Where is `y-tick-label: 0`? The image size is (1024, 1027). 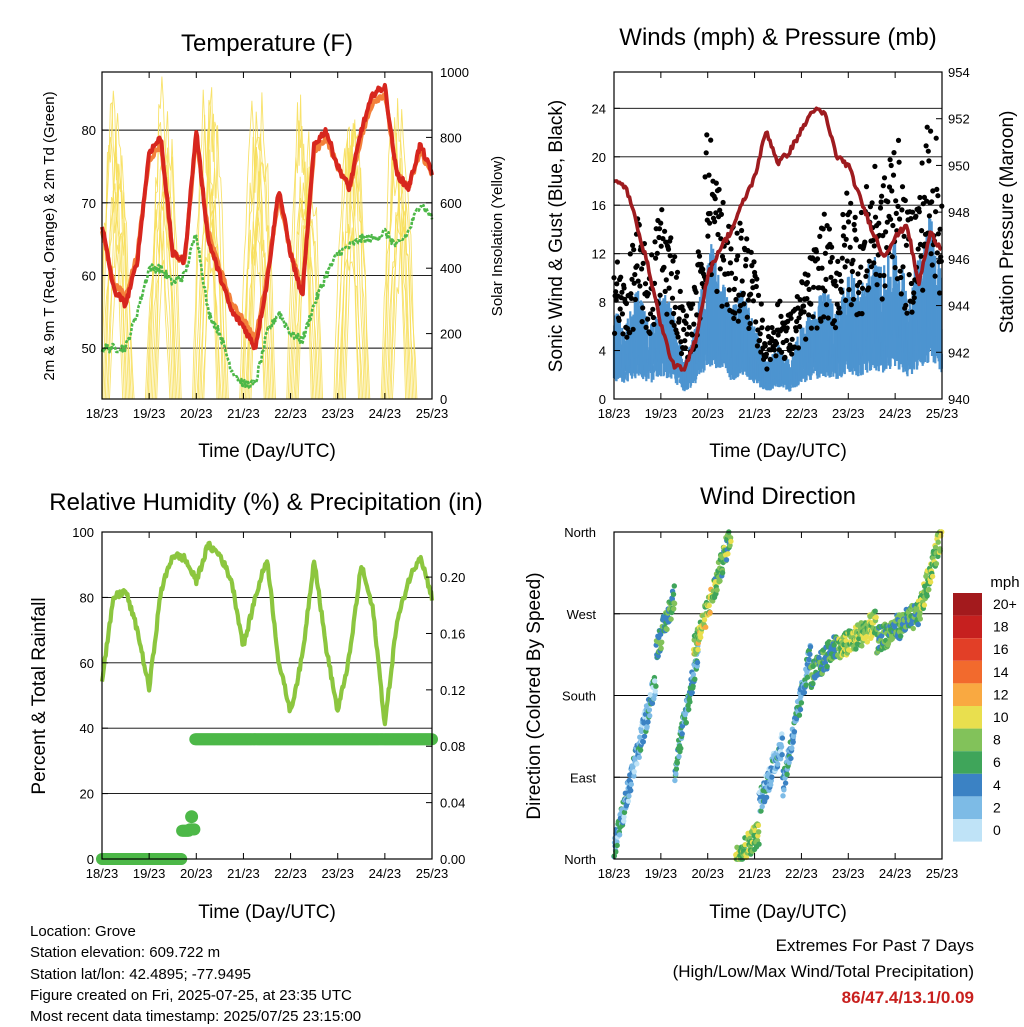 y-tick-label: 0 is located at coordinates (90, 859).